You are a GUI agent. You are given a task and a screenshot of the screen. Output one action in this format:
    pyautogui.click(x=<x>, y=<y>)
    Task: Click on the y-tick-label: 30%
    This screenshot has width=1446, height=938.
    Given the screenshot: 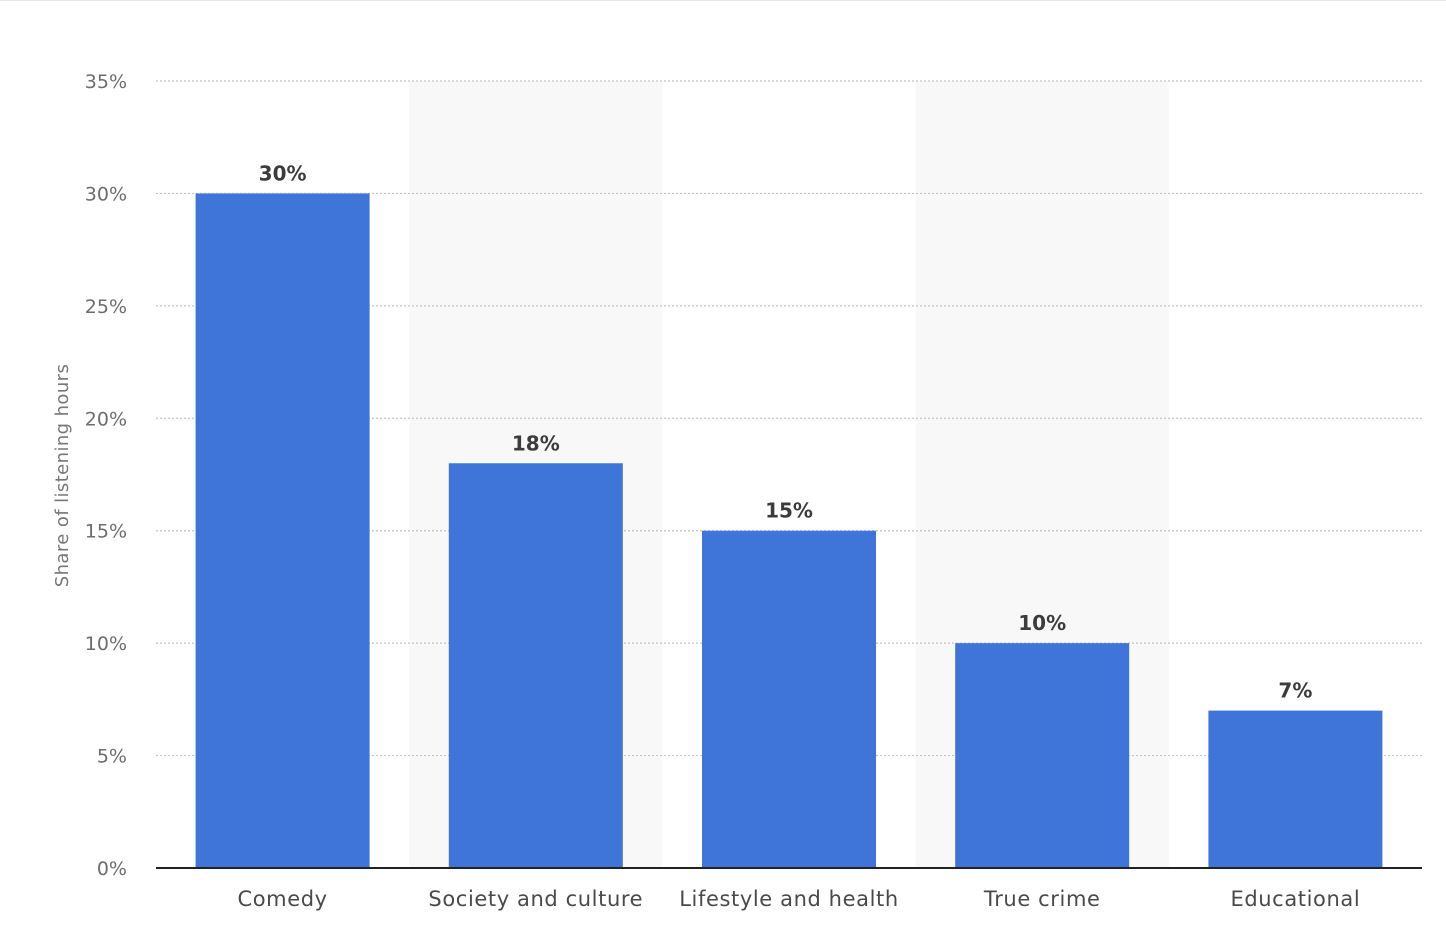 What is the action you would take?
    pyautogui.click(x=106, y=194)
    